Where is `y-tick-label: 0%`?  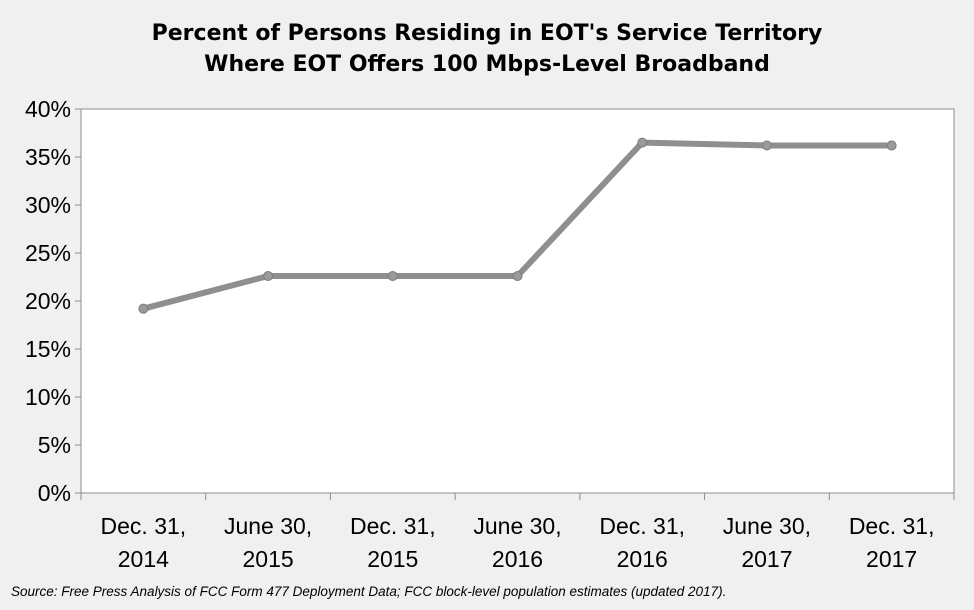 y-tick-label: 0% is located at coordinates (54, 493).